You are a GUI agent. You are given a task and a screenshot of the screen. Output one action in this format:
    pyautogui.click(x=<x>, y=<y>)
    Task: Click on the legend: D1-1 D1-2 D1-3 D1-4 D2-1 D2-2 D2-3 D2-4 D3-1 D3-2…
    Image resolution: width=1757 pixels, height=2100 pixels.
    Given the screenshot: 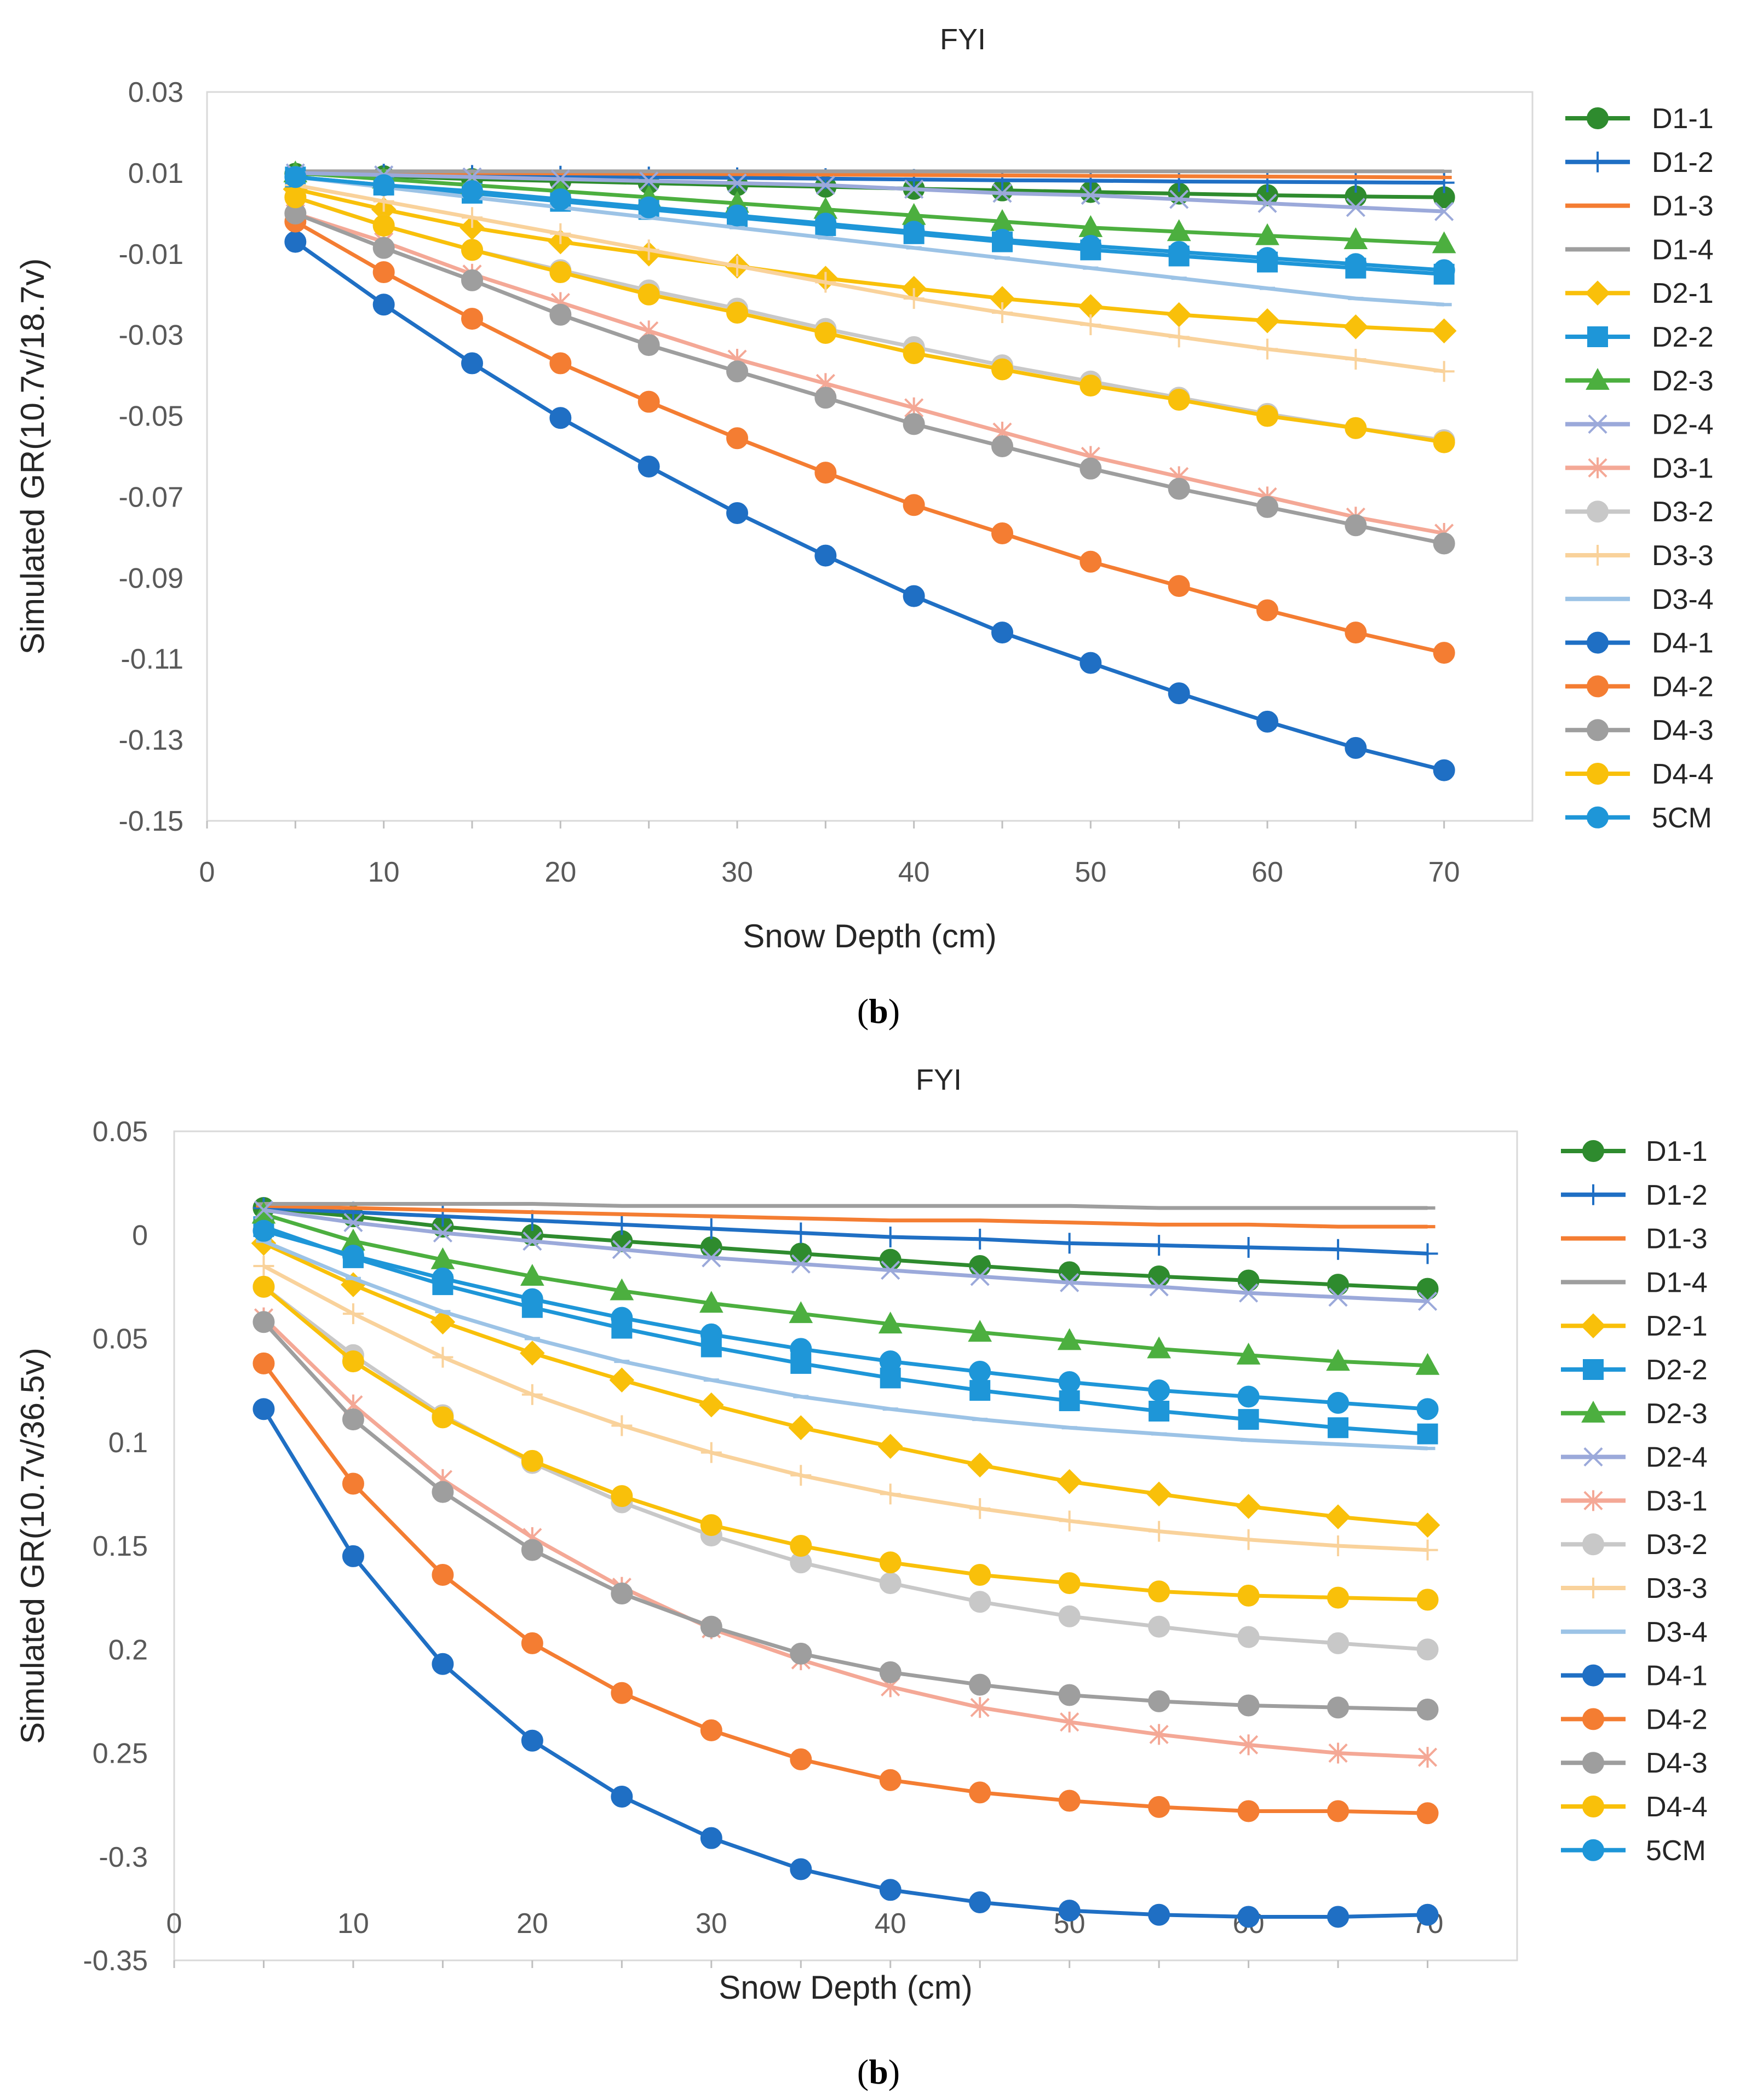 What is the action you would take?
    pyautogui.click(x=1640, y=468)
    